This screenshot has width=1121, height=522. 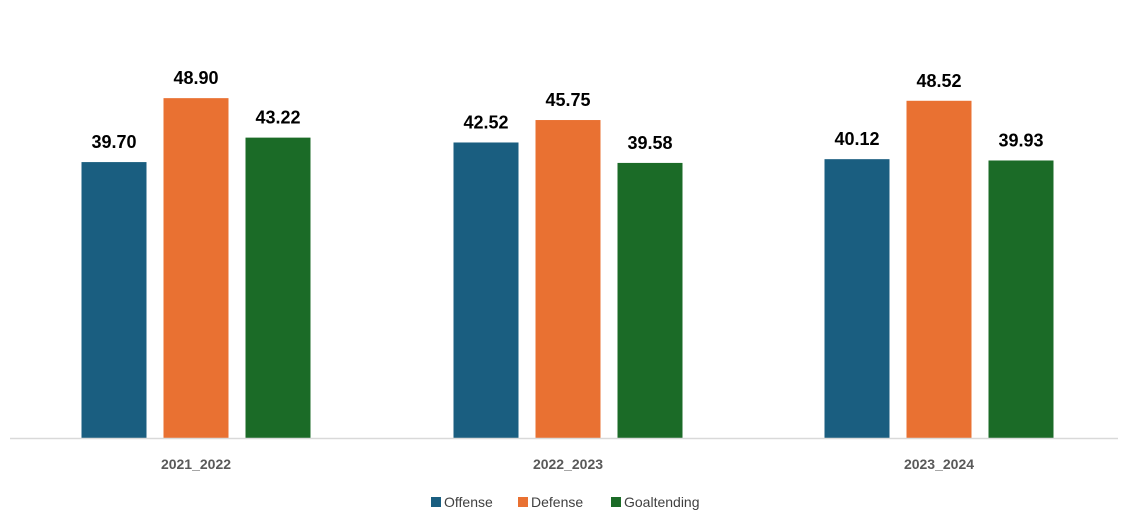 I want to click on bar-defense-2023_2024, so click(x=939, y=269).